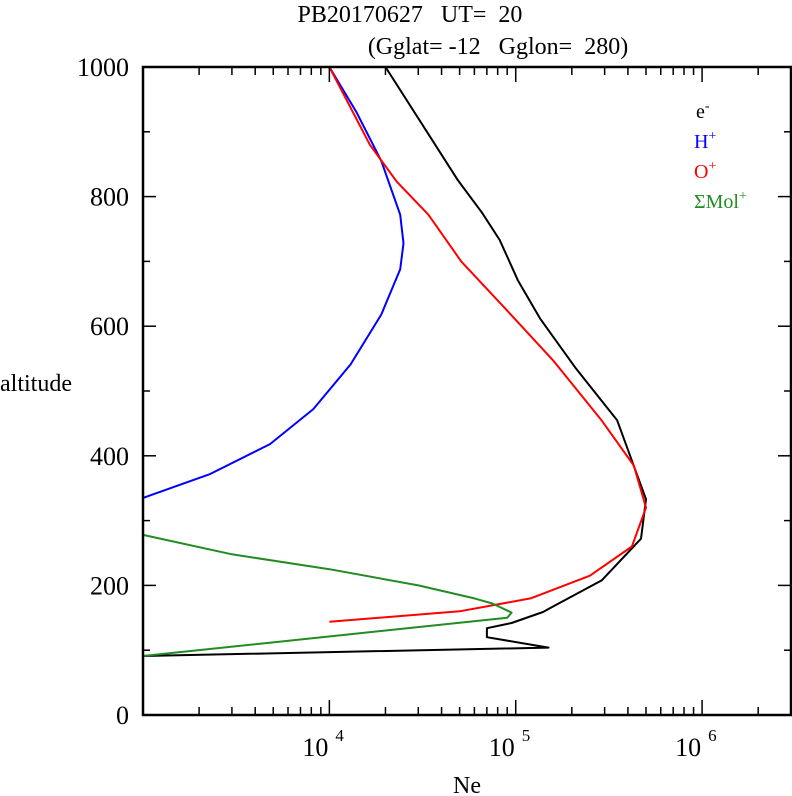  What do you see at coordinates (109, 456) in the screenshot?
I see `y-tick-label: 400` at bounding box center [109, 456].